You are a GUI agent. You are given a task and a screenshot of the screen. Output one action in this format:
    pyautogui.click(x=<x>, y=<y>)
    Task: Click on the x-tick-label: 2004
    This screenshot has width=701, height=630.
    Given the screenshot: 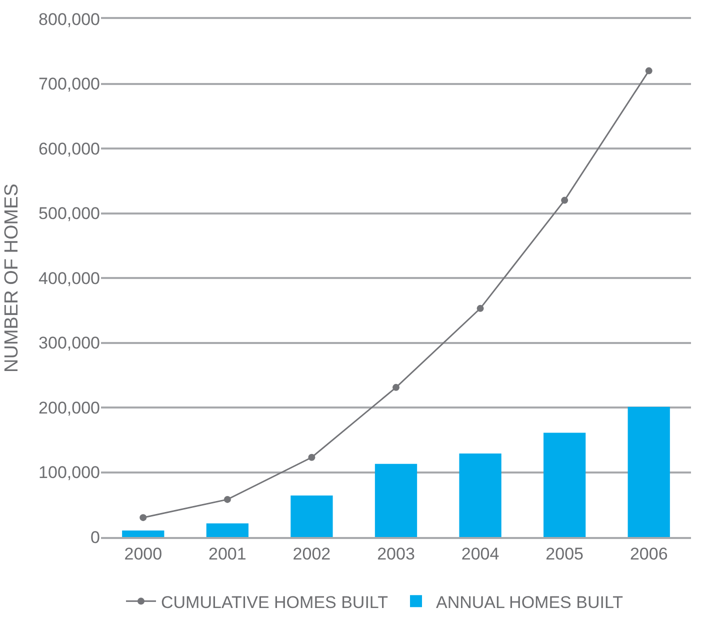 What is the action you would take?
    pyautogui.click(x=480, y=554)
    